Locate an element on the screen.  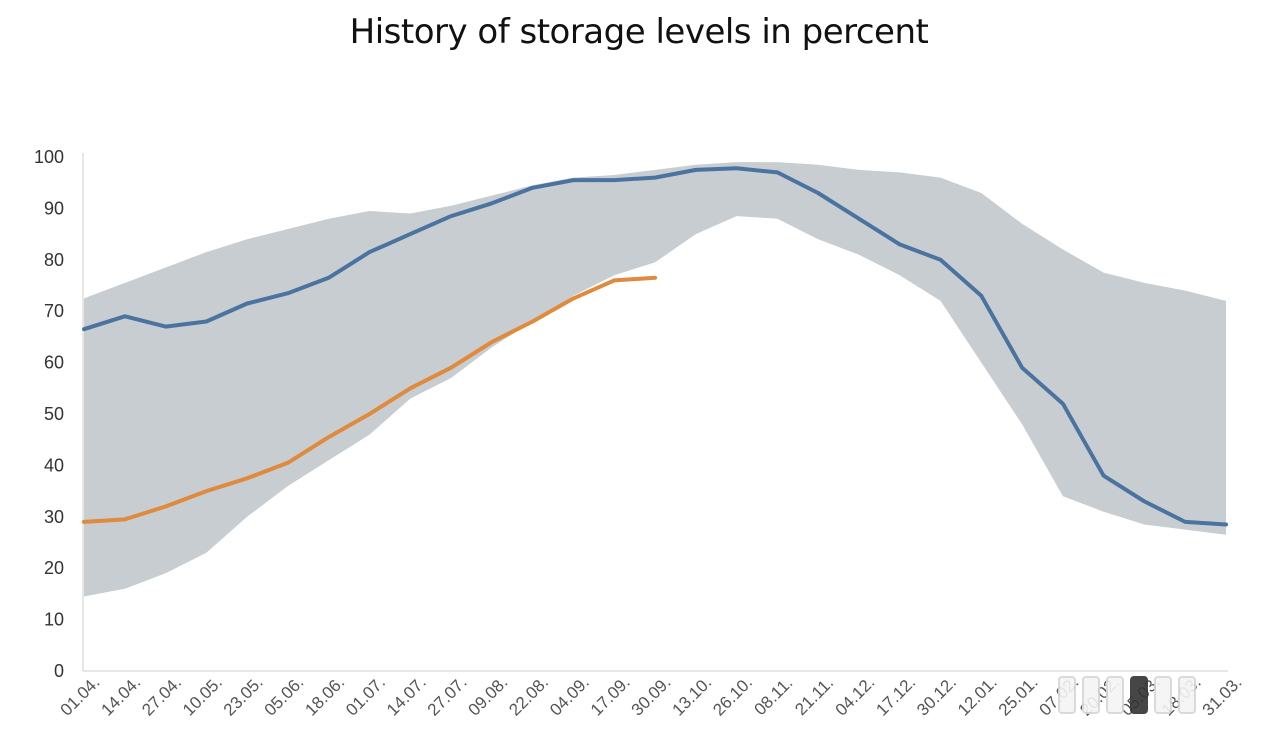
y-tick-labels: 0 10 20 30 40 50 60 70 80 90 100 is located at coordinates (49, 414).